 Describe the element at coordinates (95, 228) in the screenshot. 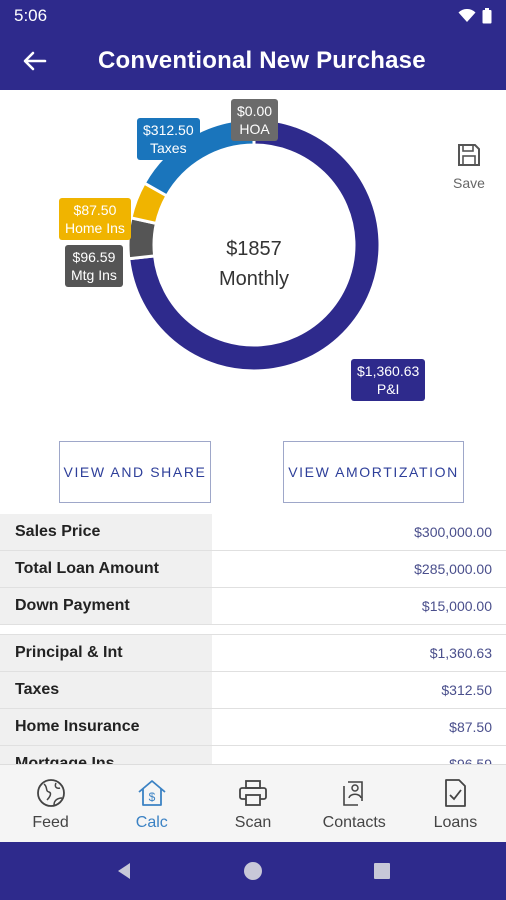

I see `callout-home-ins-name: Home Ins` at that location.